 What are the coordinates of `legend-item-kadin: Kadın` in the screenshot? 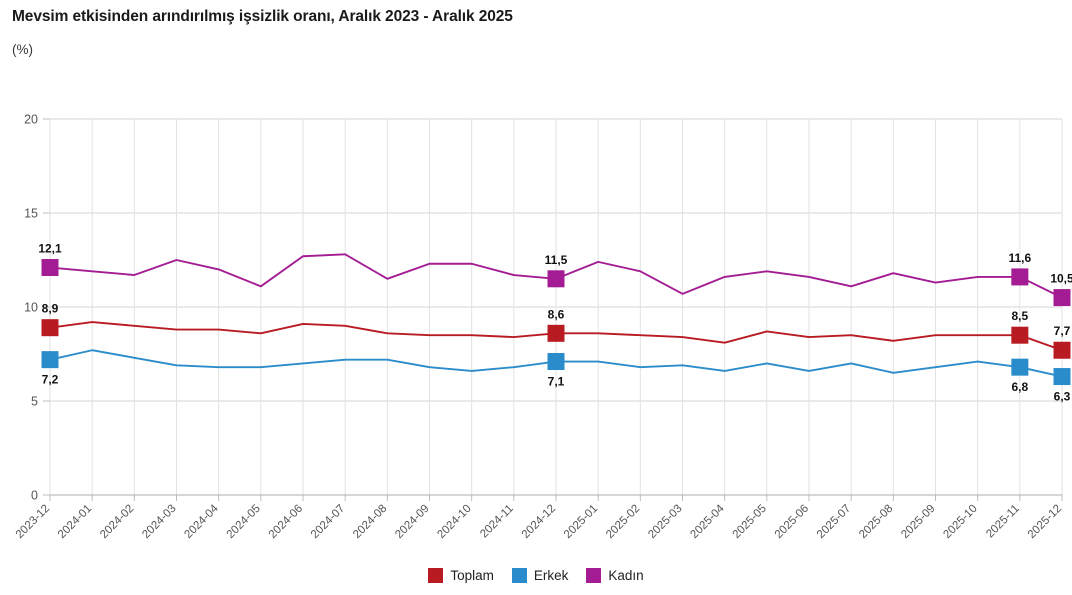 It's located at (615, 575).